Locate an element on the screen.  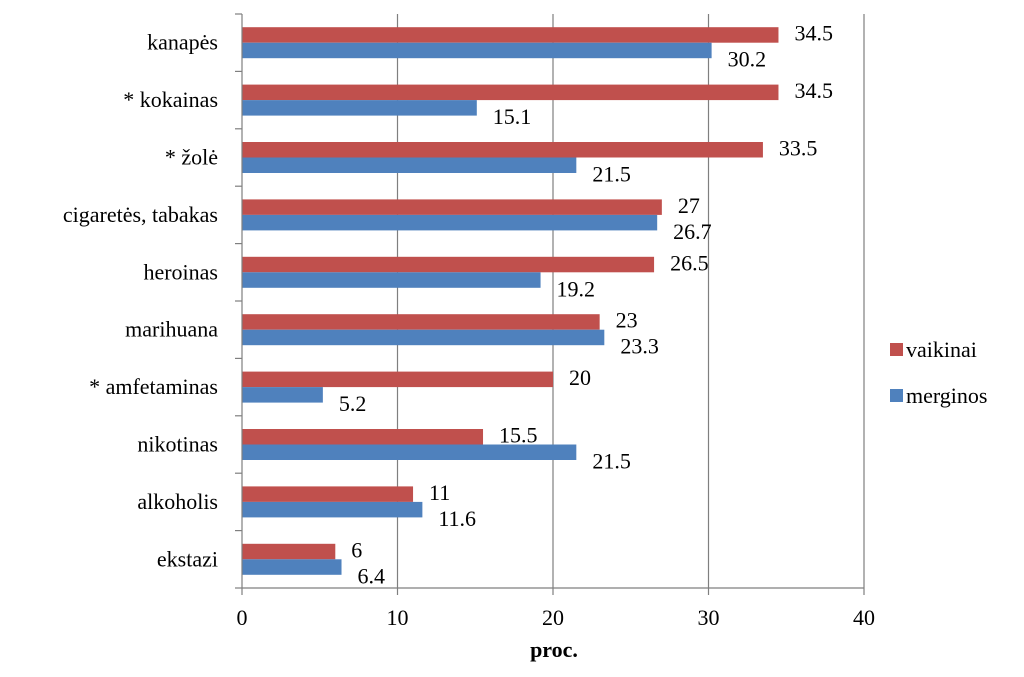
bar-merginos-amfetaminas is located at coordinates (282, 395).